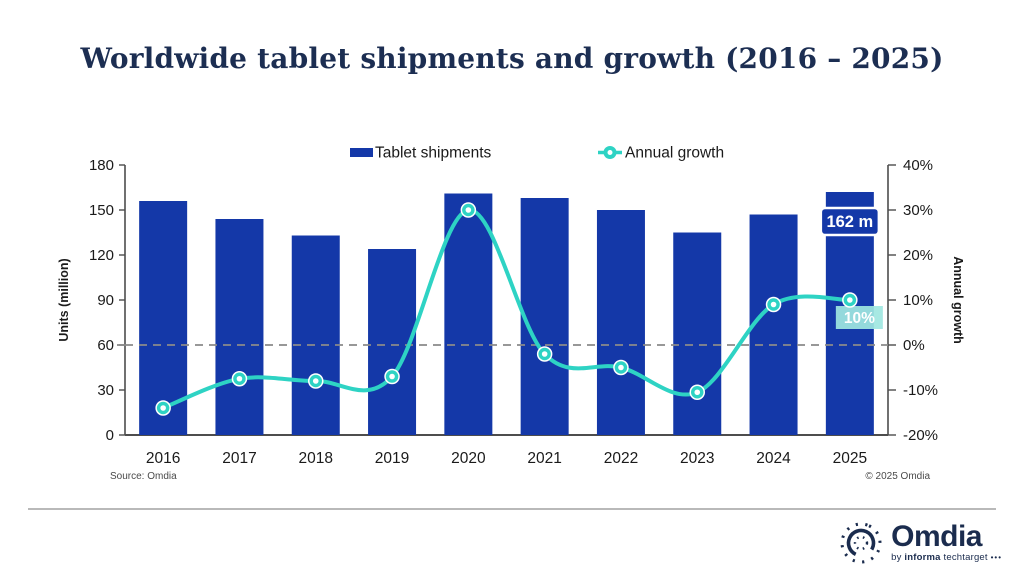  Describe the element at coordinates (544, 458) in the screenshot. I see `x-axis-label-2021: 2021` at that location.